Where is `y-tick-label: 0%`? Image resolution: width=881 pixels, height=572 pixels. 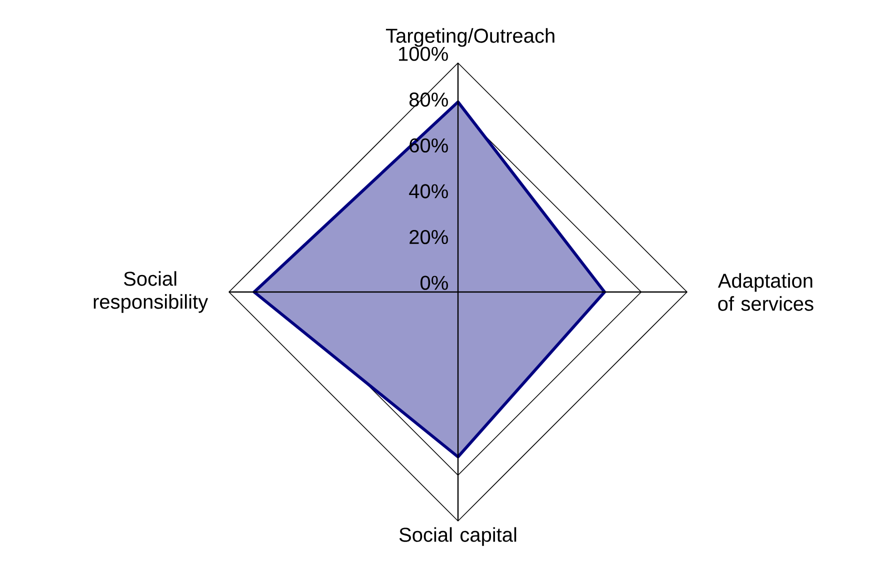
y-tick-label: 0% is located at coordinates (434, 283).